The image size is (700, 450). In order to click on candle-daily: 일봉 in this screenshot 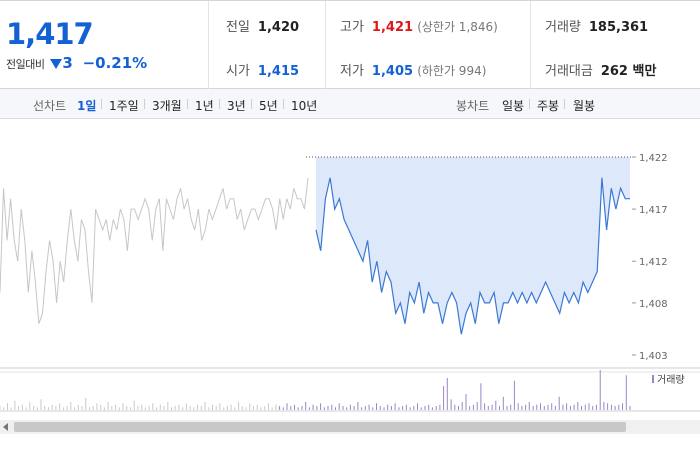, I will do `click(513, 106)`.